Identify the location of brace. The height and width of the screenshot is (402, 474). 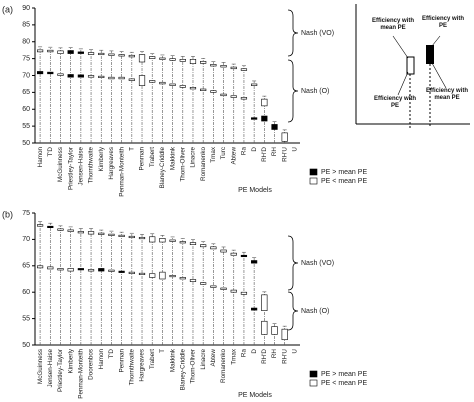
(293, 263).